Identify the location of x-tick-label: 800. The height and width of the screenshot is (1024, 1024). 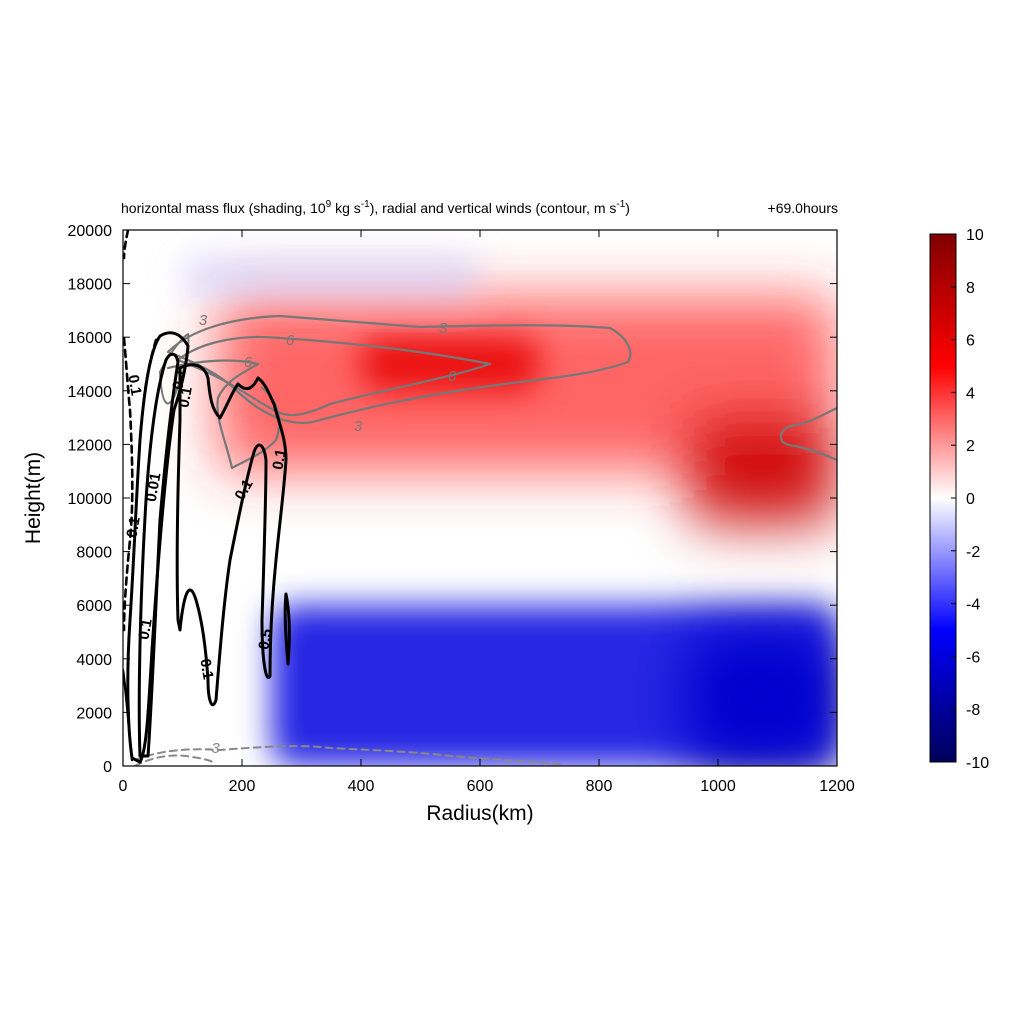
(599, 786).